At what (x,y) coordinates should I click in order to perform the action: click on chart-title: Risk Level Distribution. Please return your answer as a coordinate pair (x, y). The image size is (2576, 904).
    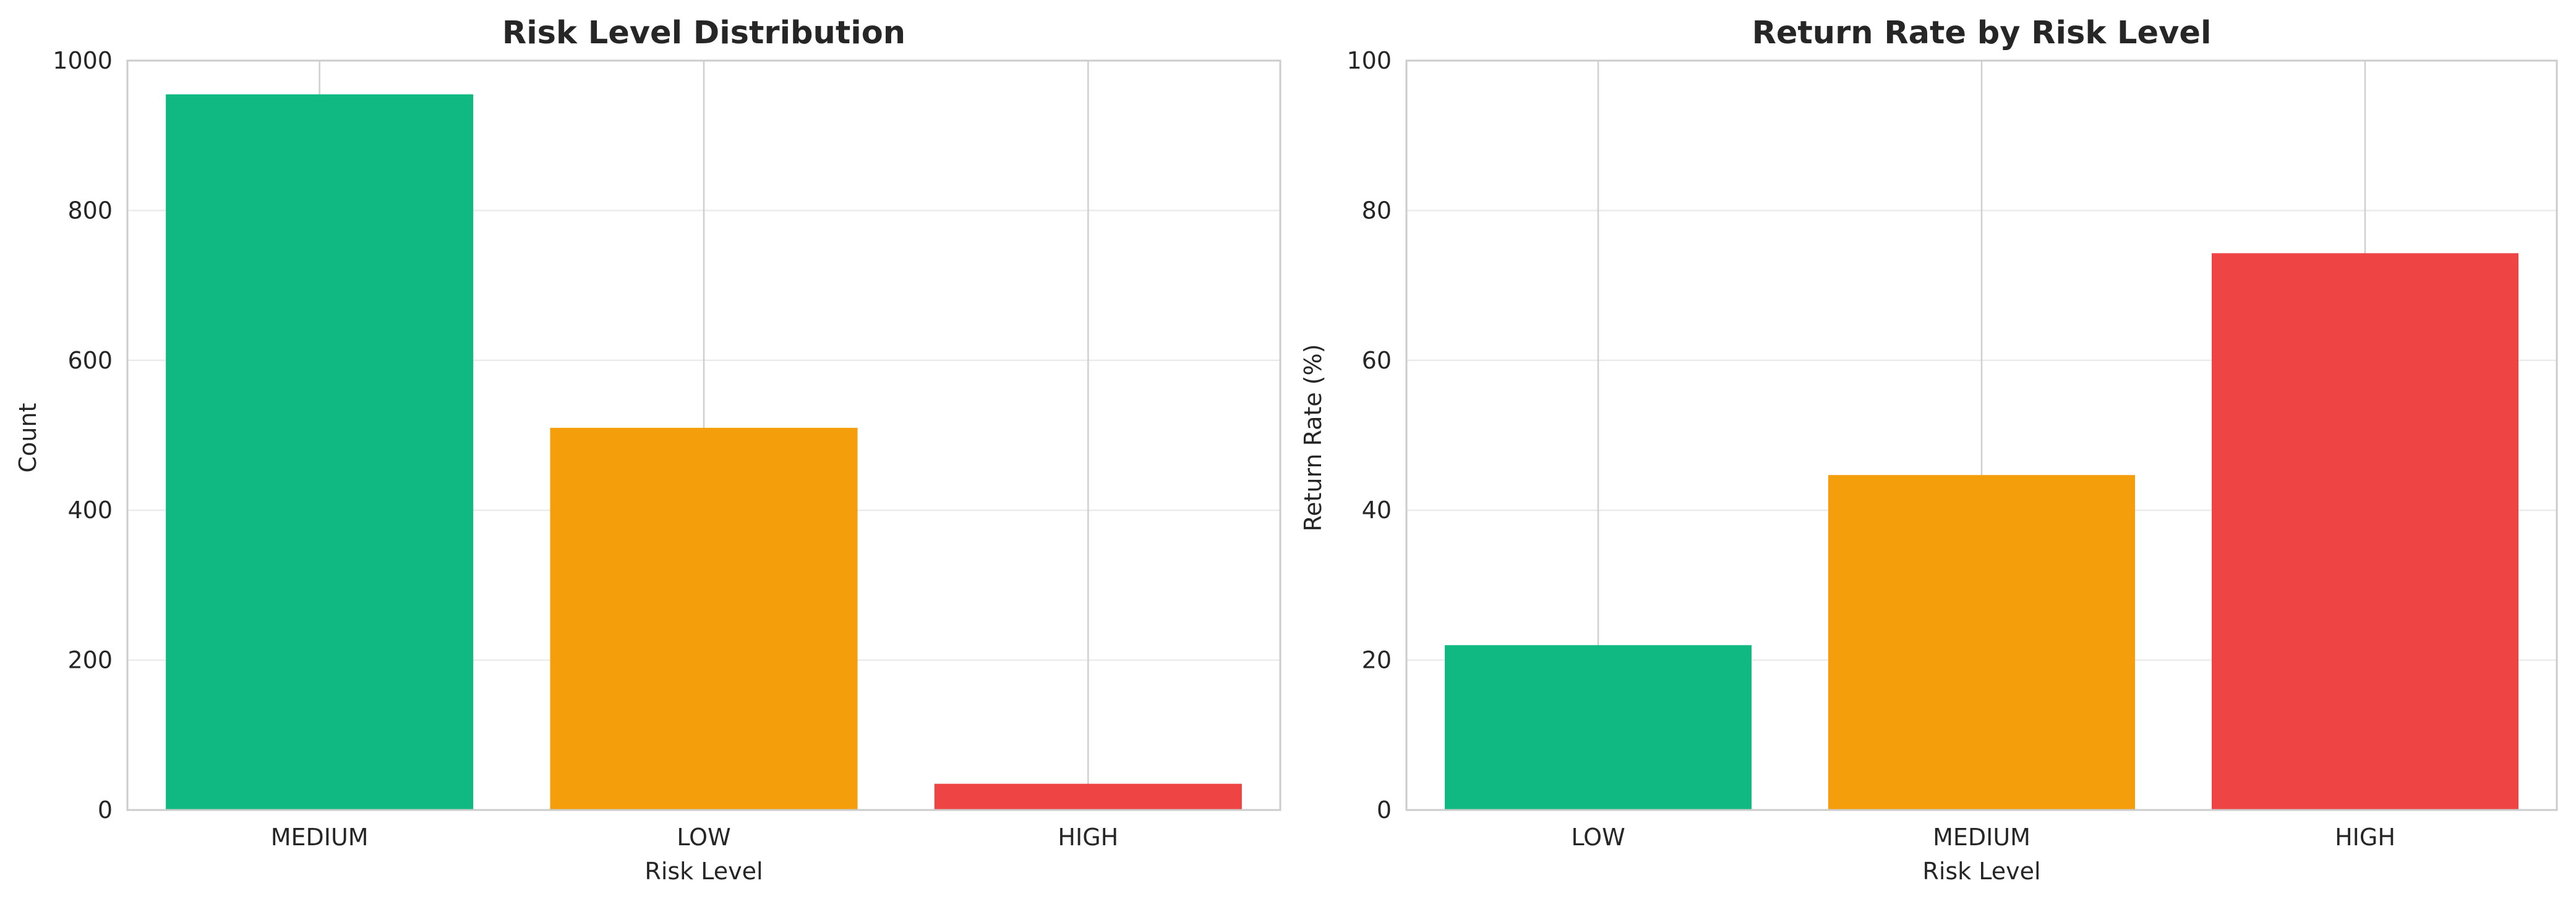
    Looking at the image, I should click on (704, 33).